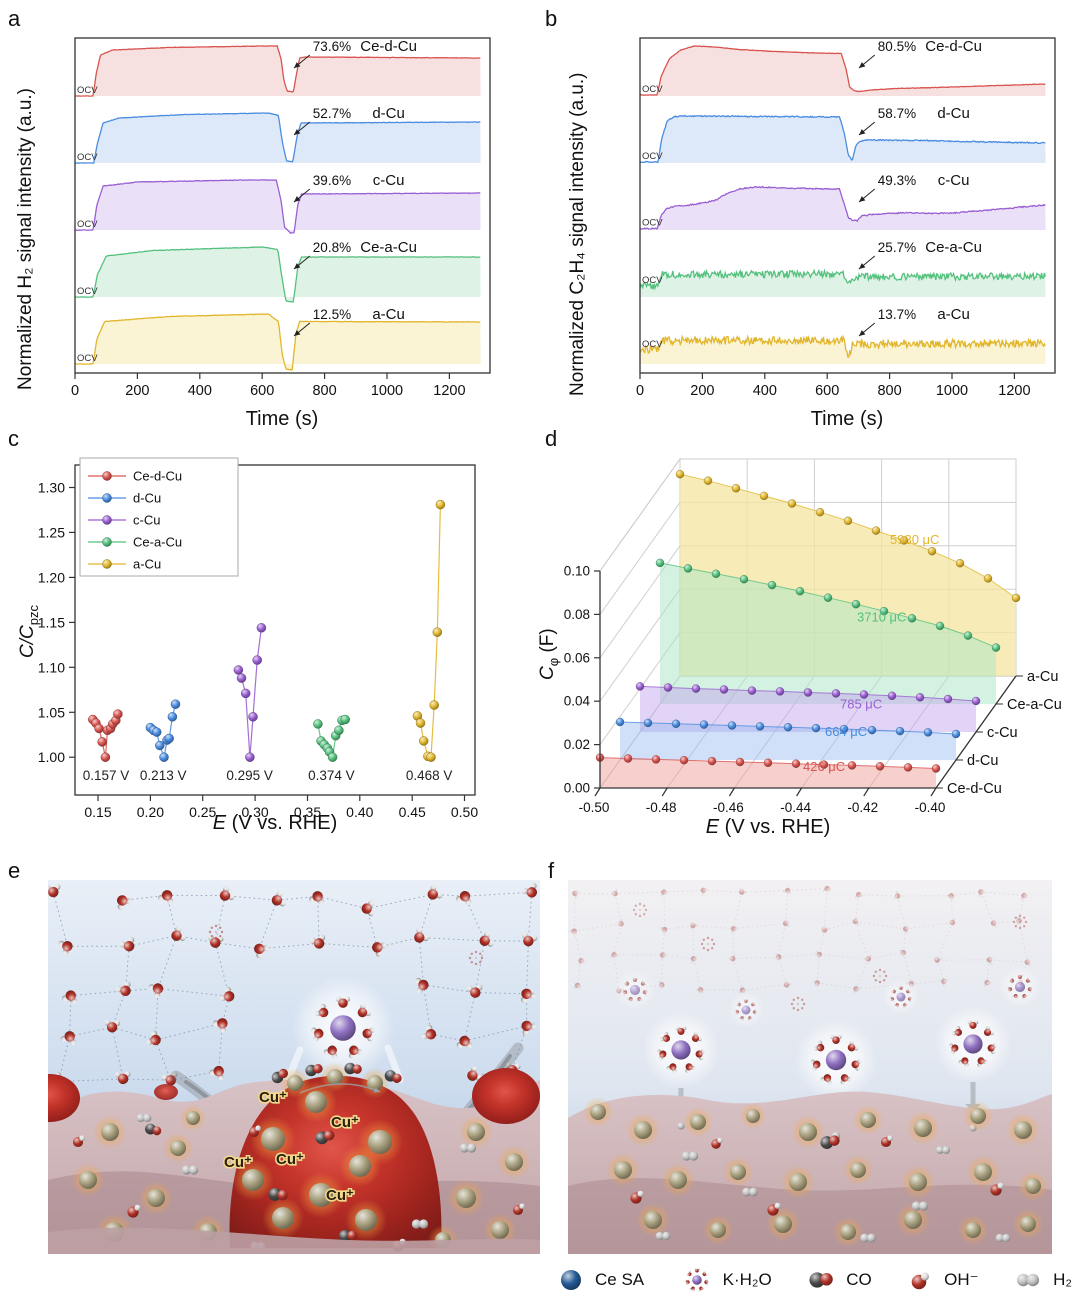 This screenshot has height=1312, width=1080. I want to click on legend-item-oh: OH⁻, so click(942, 1280).